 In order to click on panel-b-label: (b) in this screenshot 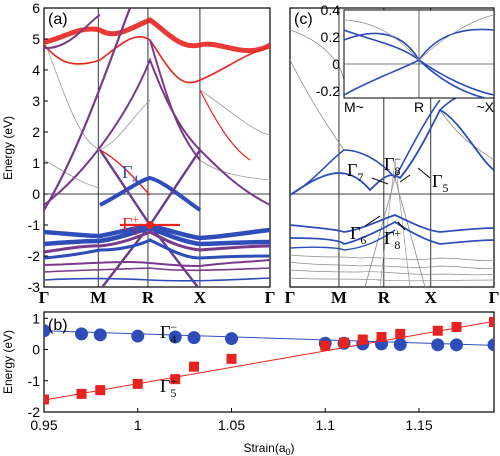, I will do `click(58, 325)`.